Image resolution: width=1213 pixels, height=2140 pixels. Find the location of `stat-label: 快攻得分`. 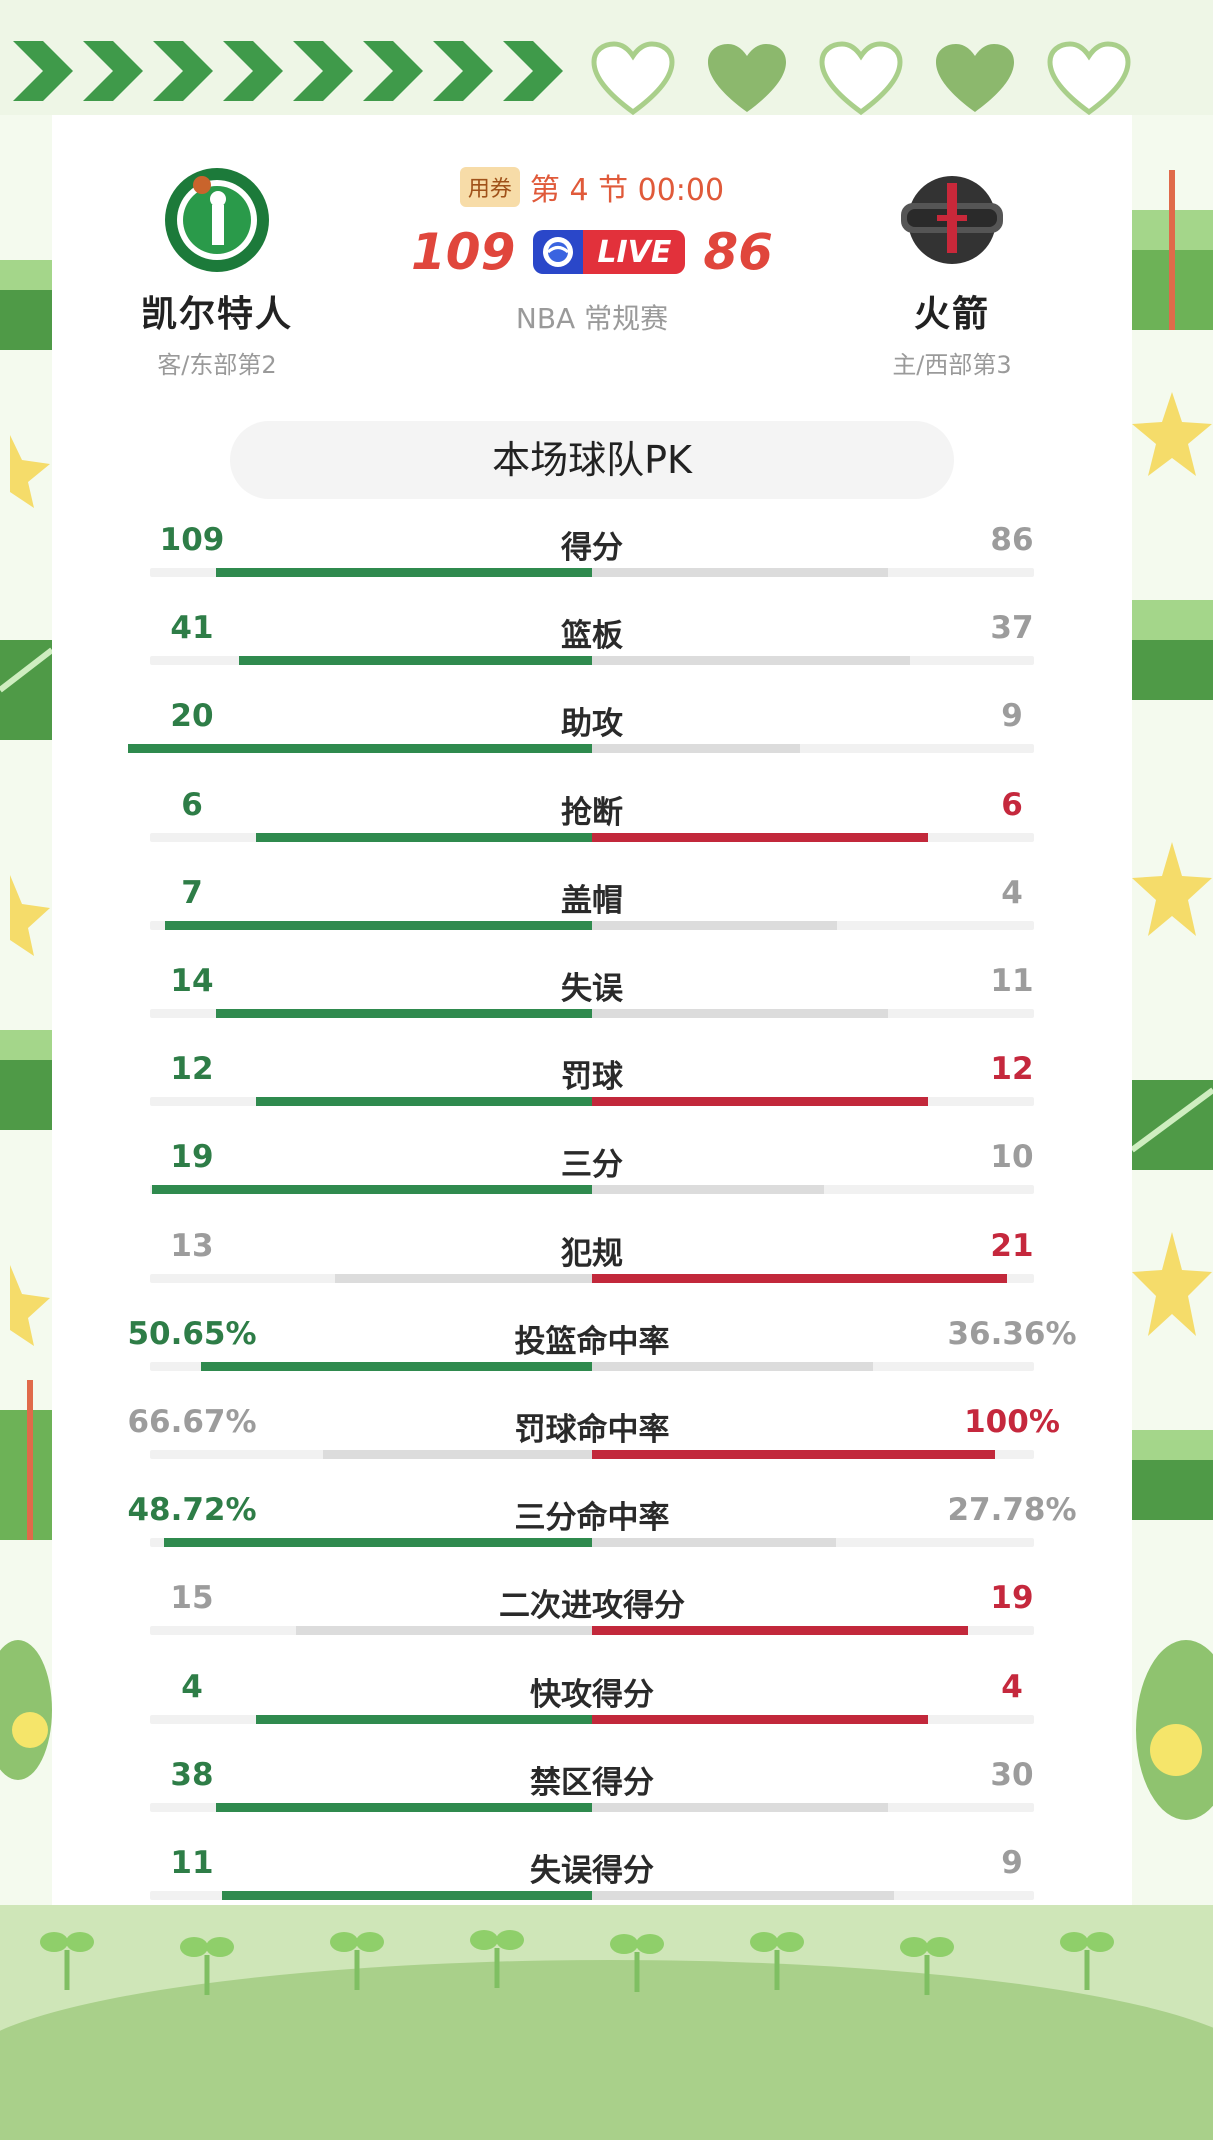

stat-label: 快攻得分 is located at coordinates (592, 1695).